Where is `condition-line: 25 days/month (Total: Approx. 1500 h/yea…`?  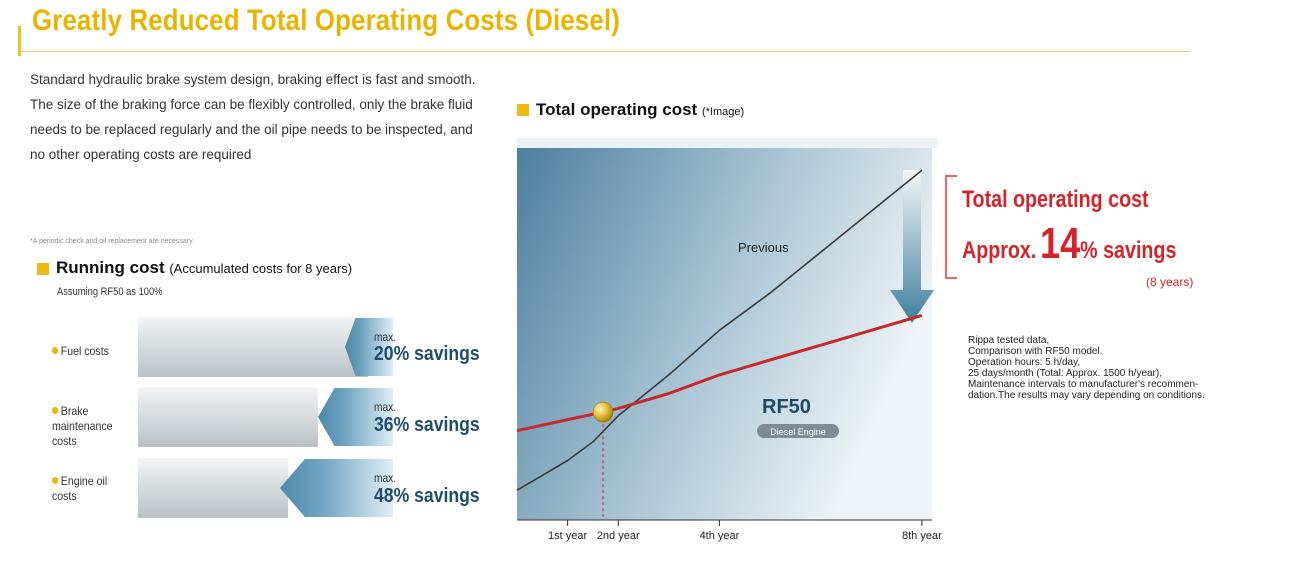 condition-line: 25 days/month (Total: Approx. 1500 h/yea… is located at coordinates (1065, 373).